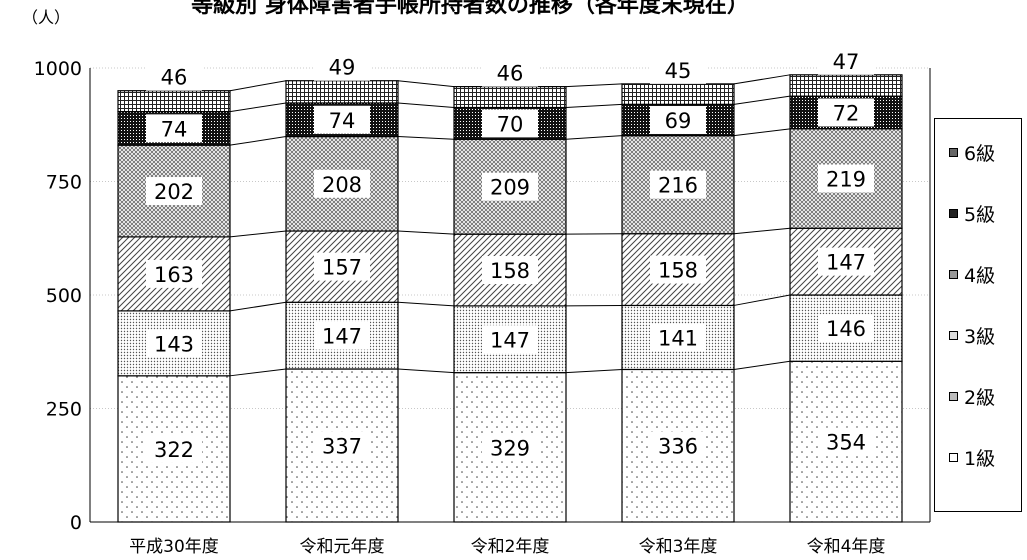 The height and width of the screenshot is (560, 1027). Describe the element at coordinates (846, 113) in the screenshot. I see `data-label: 72` at that location.